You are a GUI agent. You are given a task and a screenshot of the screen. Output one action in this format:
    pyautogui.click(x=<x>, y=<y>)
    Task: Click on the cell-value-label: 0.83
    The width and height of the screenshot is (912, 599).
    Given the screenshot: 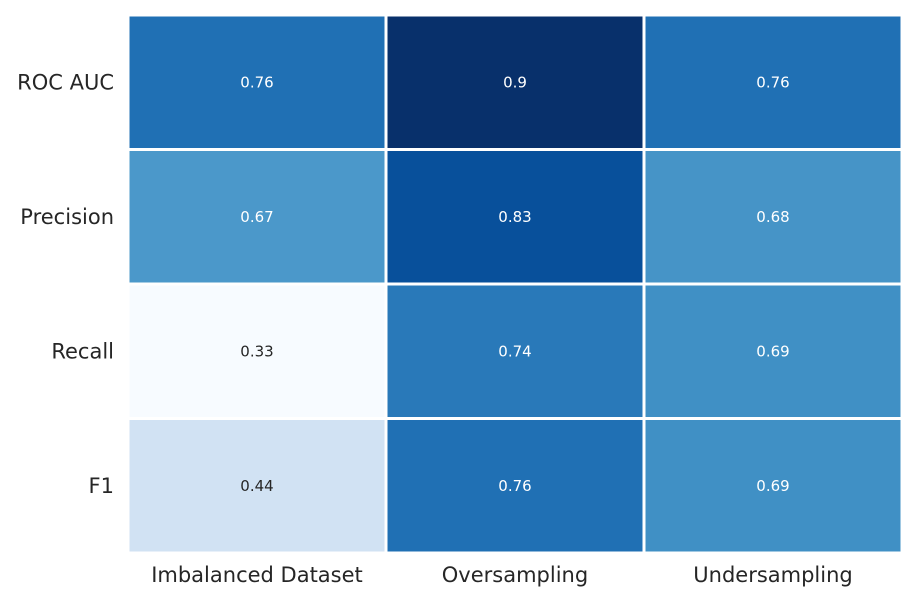 What is the action you would take?
    pyautogui.click(x=514, y=217)
    